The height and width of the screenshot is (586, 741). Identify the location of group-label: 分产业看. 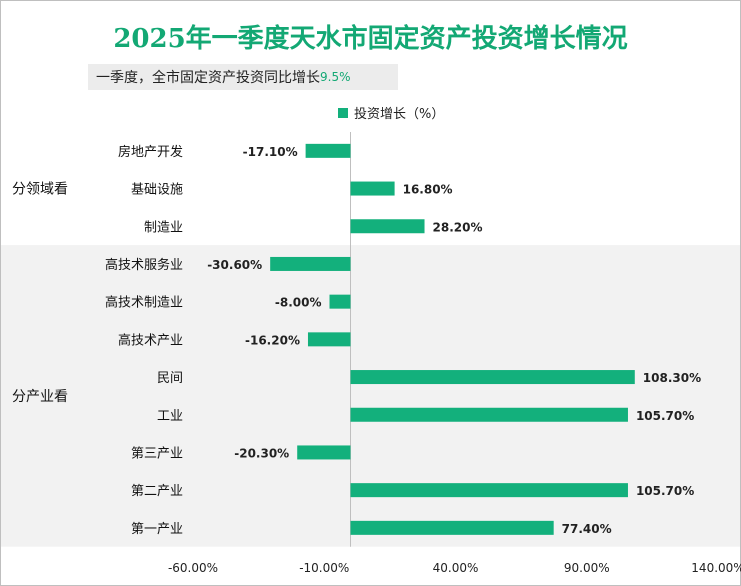
(40, 397).